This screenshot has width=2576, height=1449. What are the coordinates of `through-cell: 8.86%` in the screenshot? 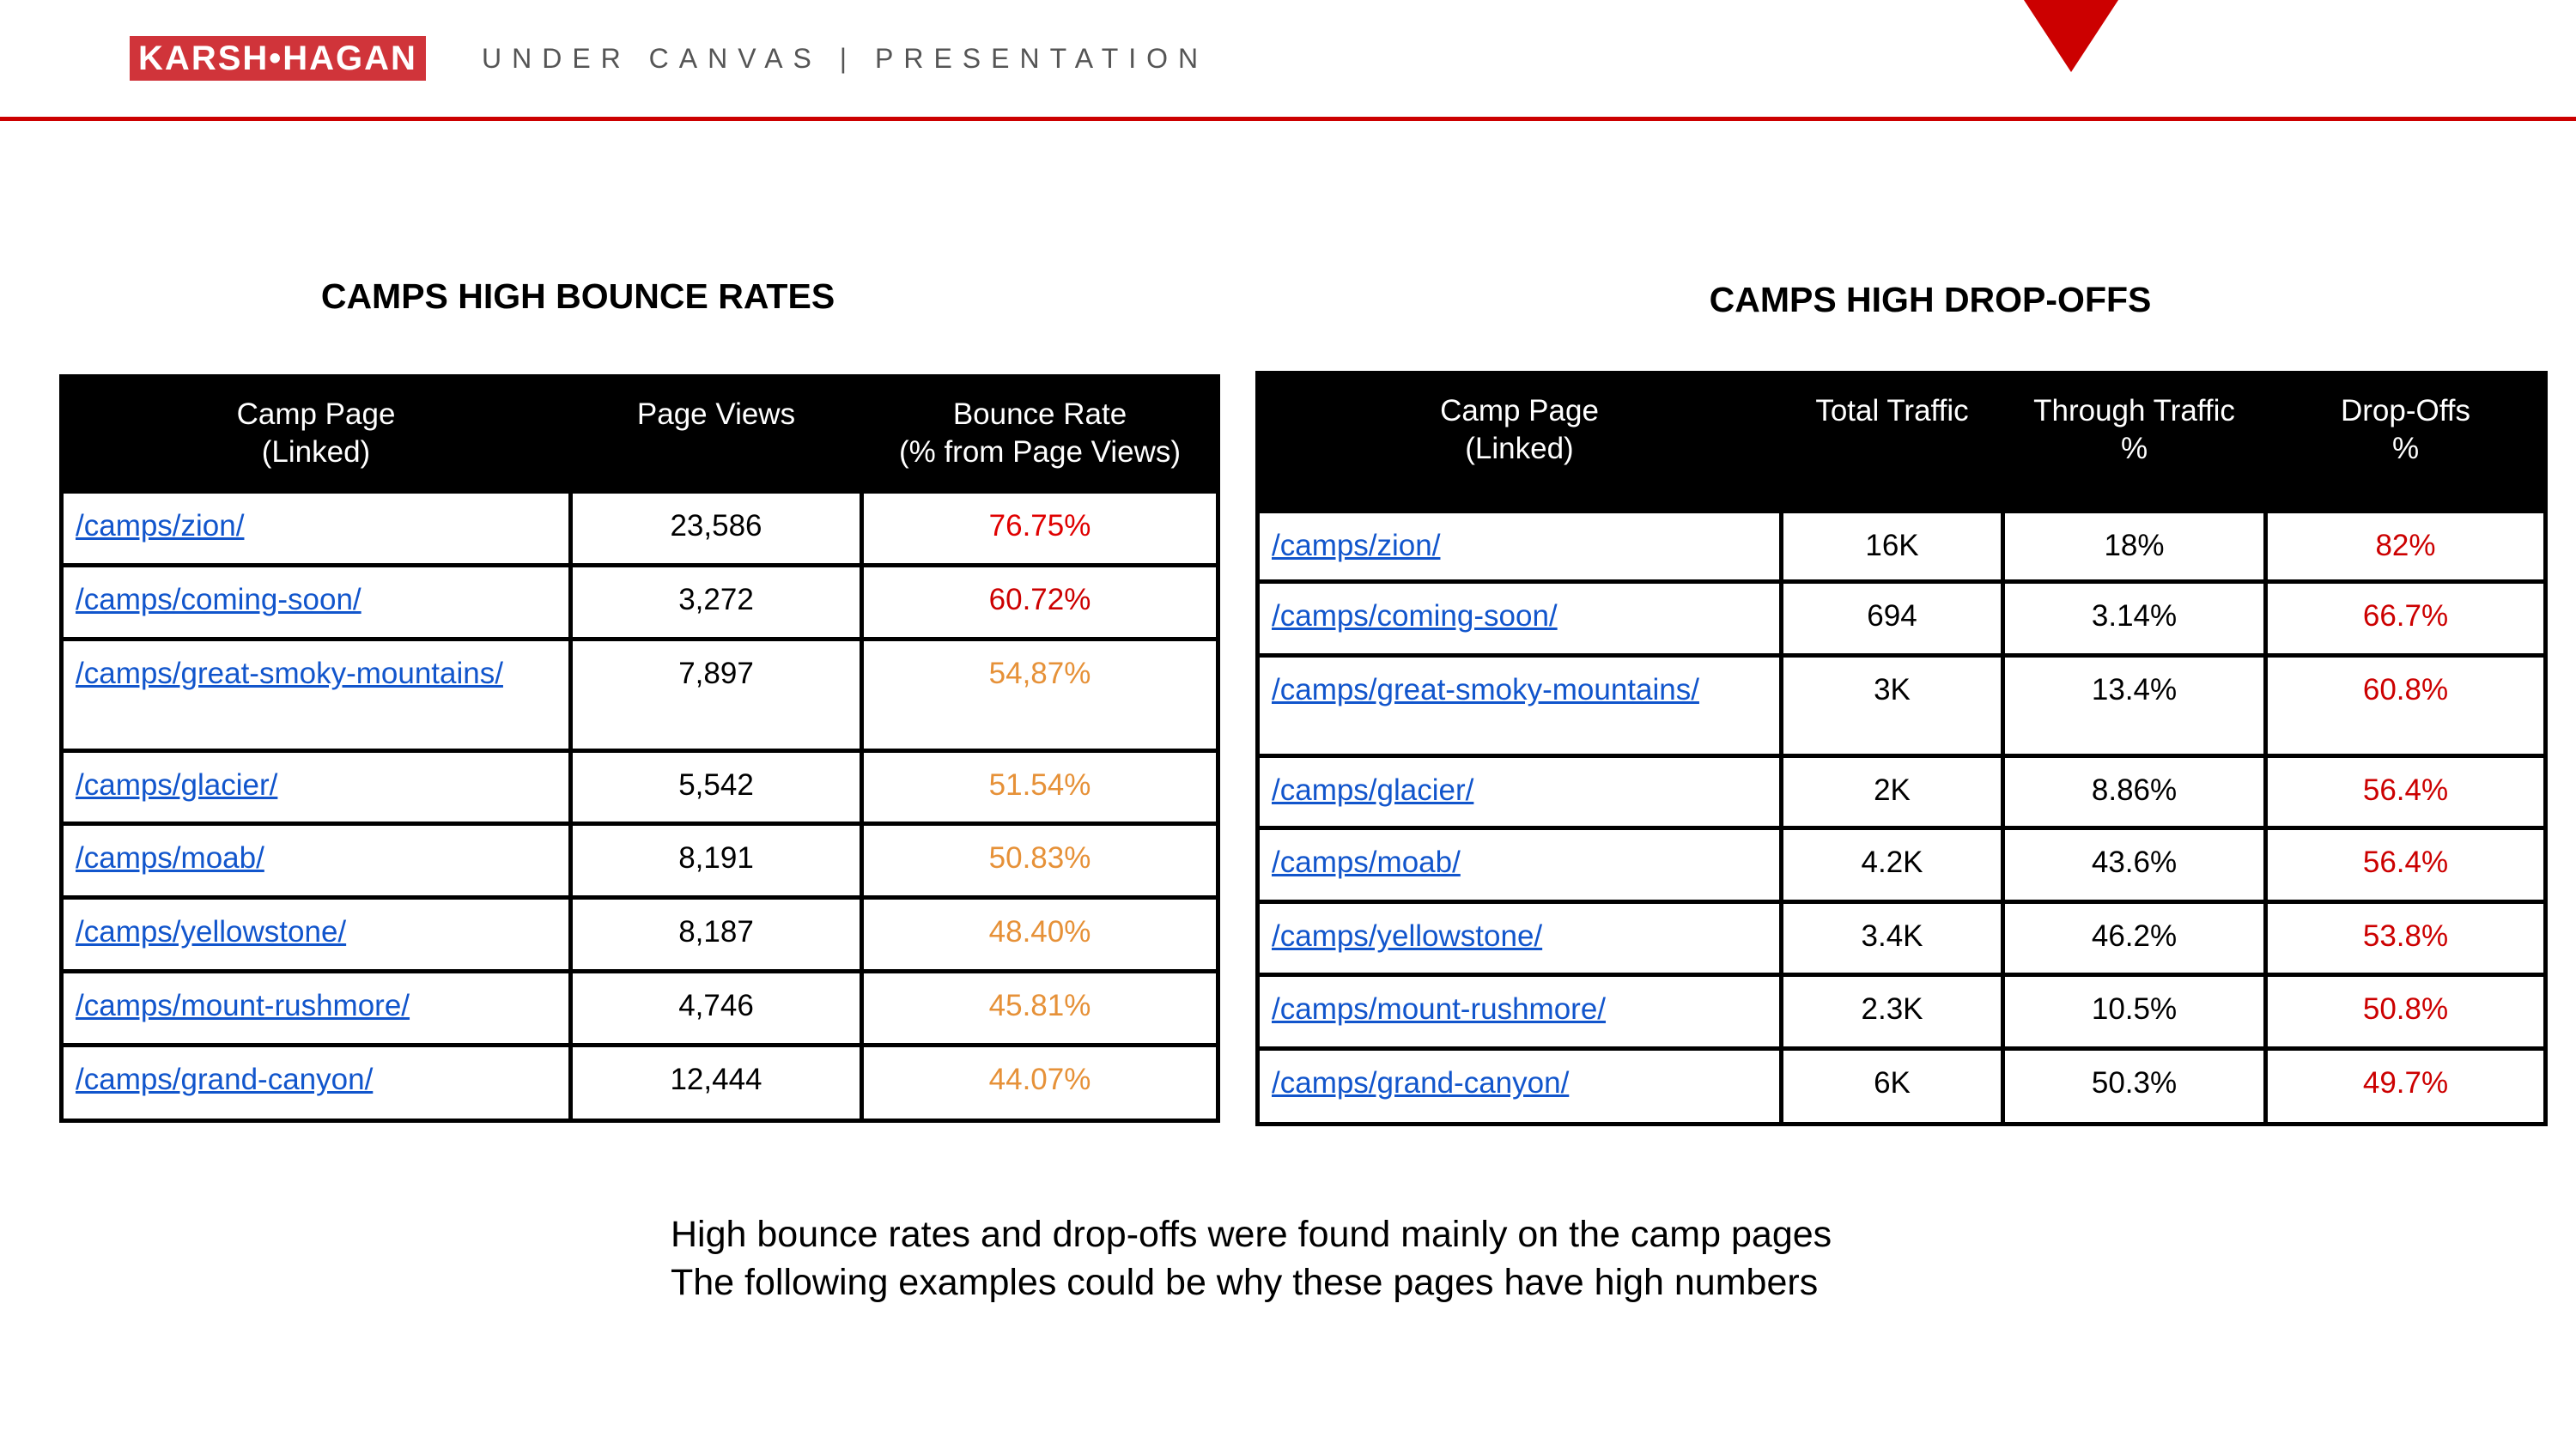 It's located at (2134, 792).